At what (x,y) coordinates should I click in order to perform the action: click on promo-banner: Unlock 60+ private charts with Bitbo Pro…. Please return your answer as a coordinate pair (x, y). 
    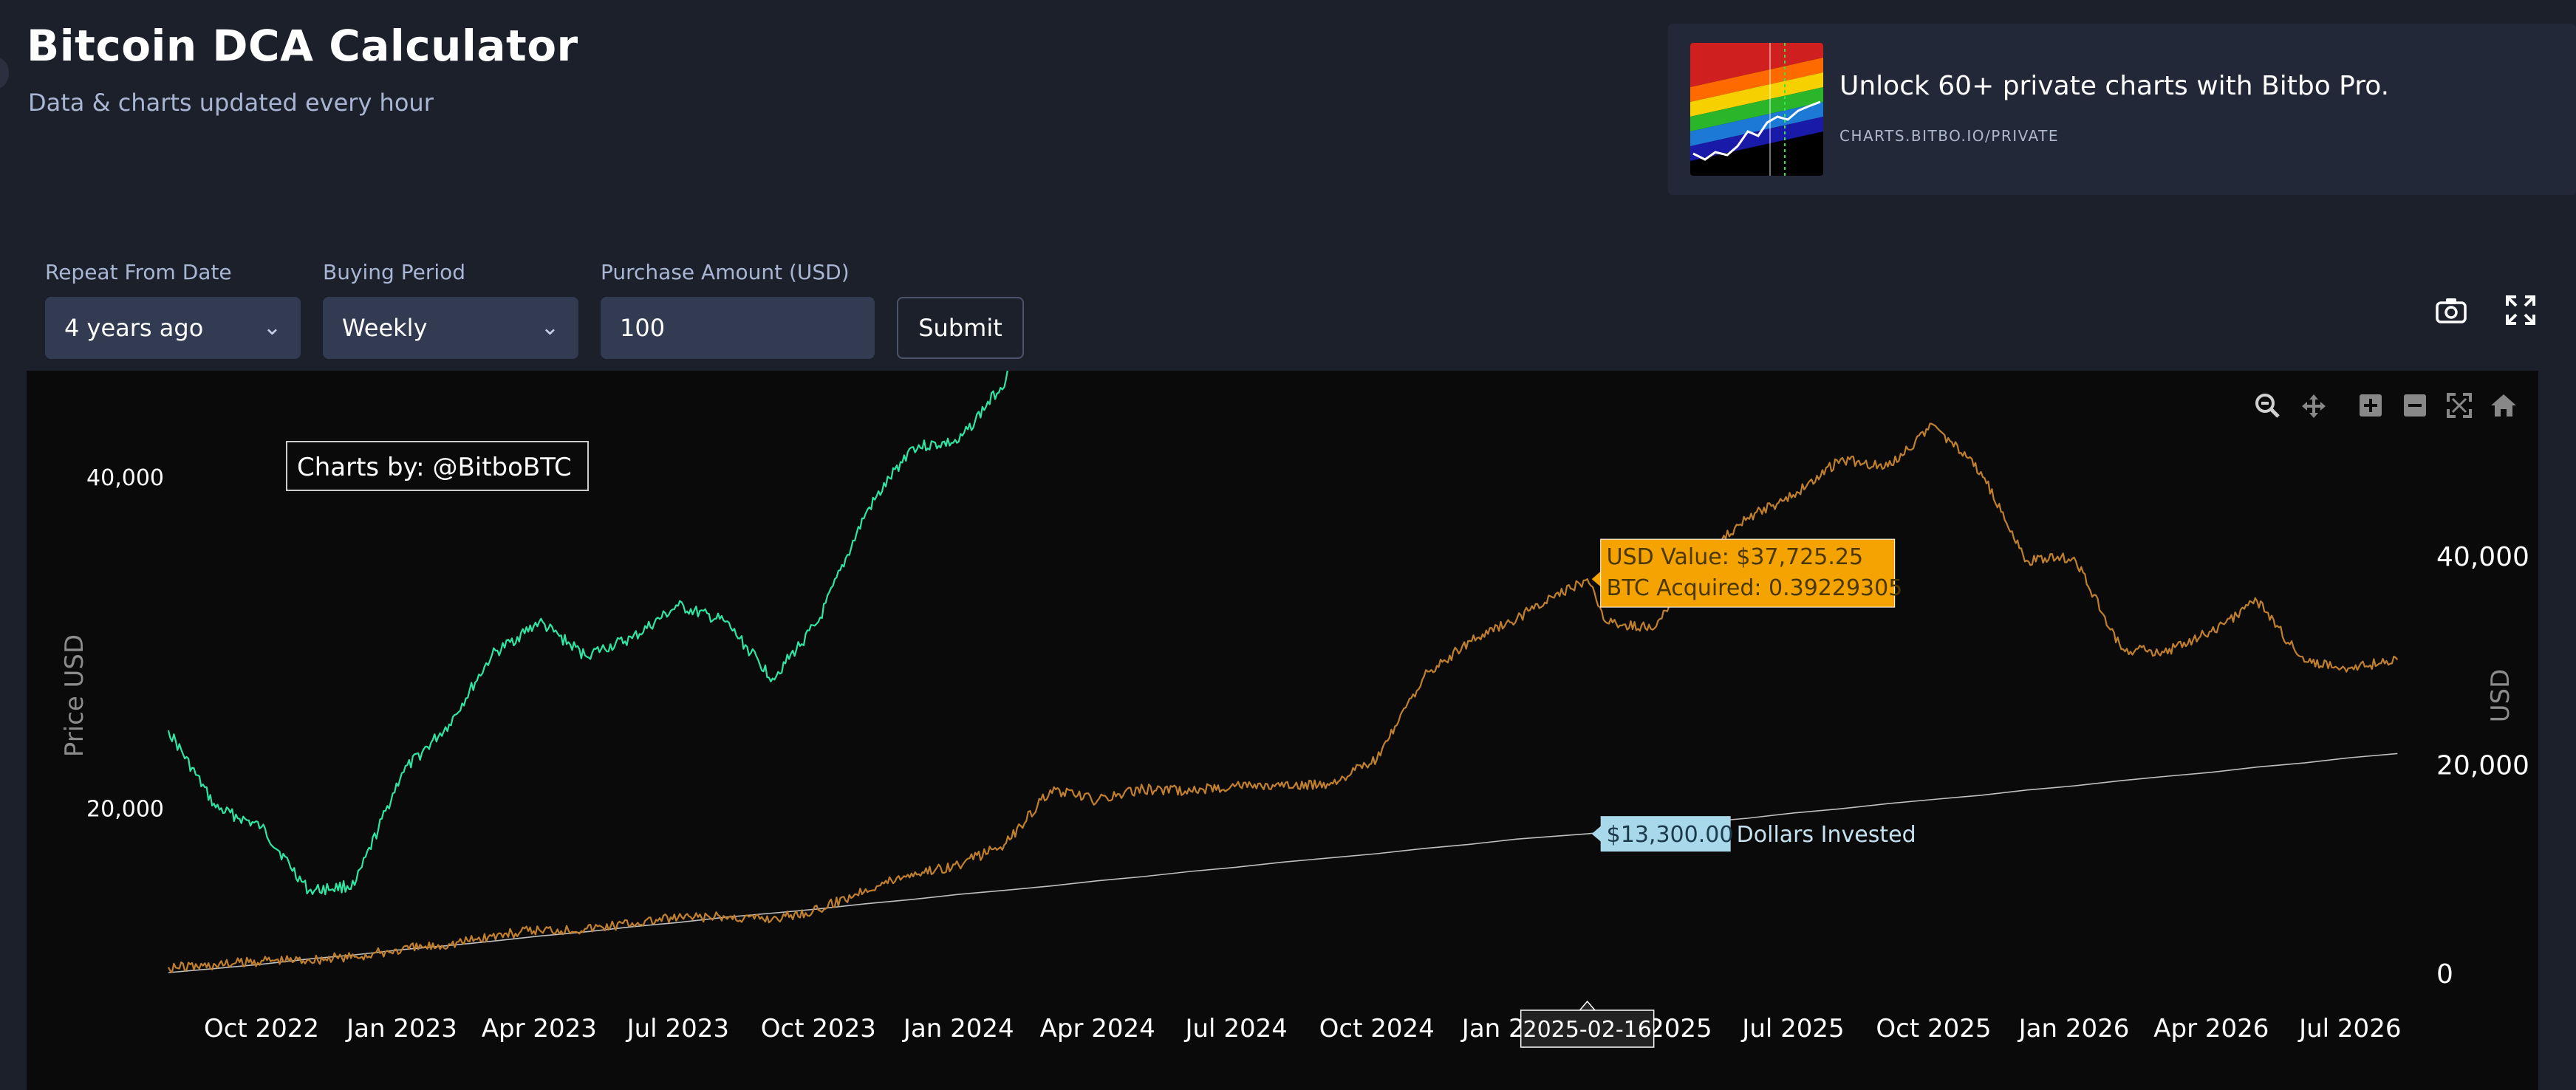
    Looking at the image, I should click on (2122, 109).